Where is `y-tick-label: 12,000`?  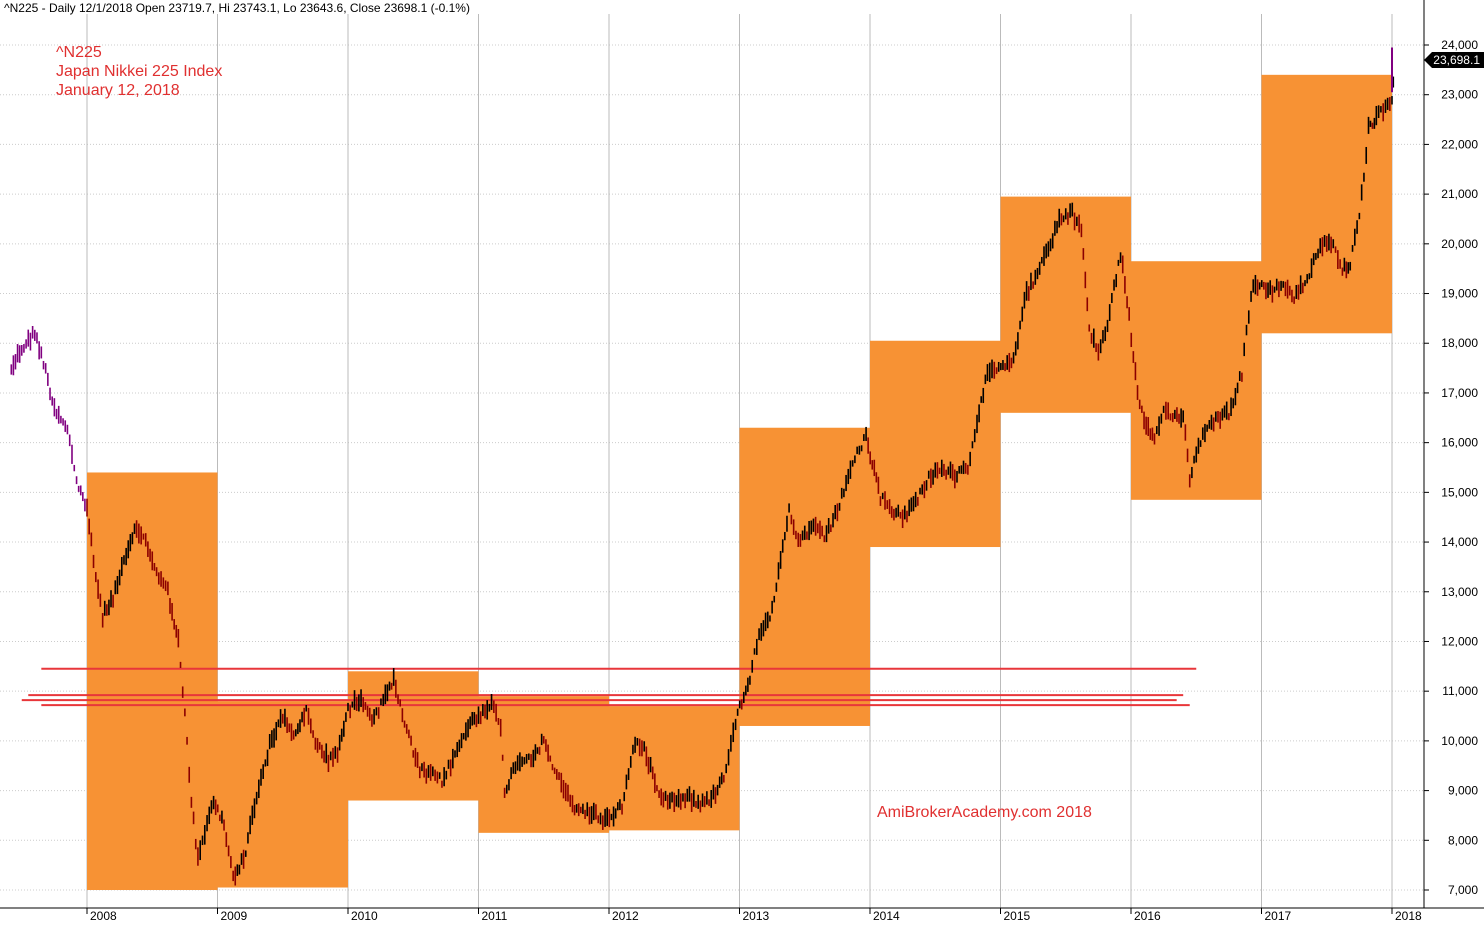
y-tick-label: 12,000 is located at coordinates (1459, 641).